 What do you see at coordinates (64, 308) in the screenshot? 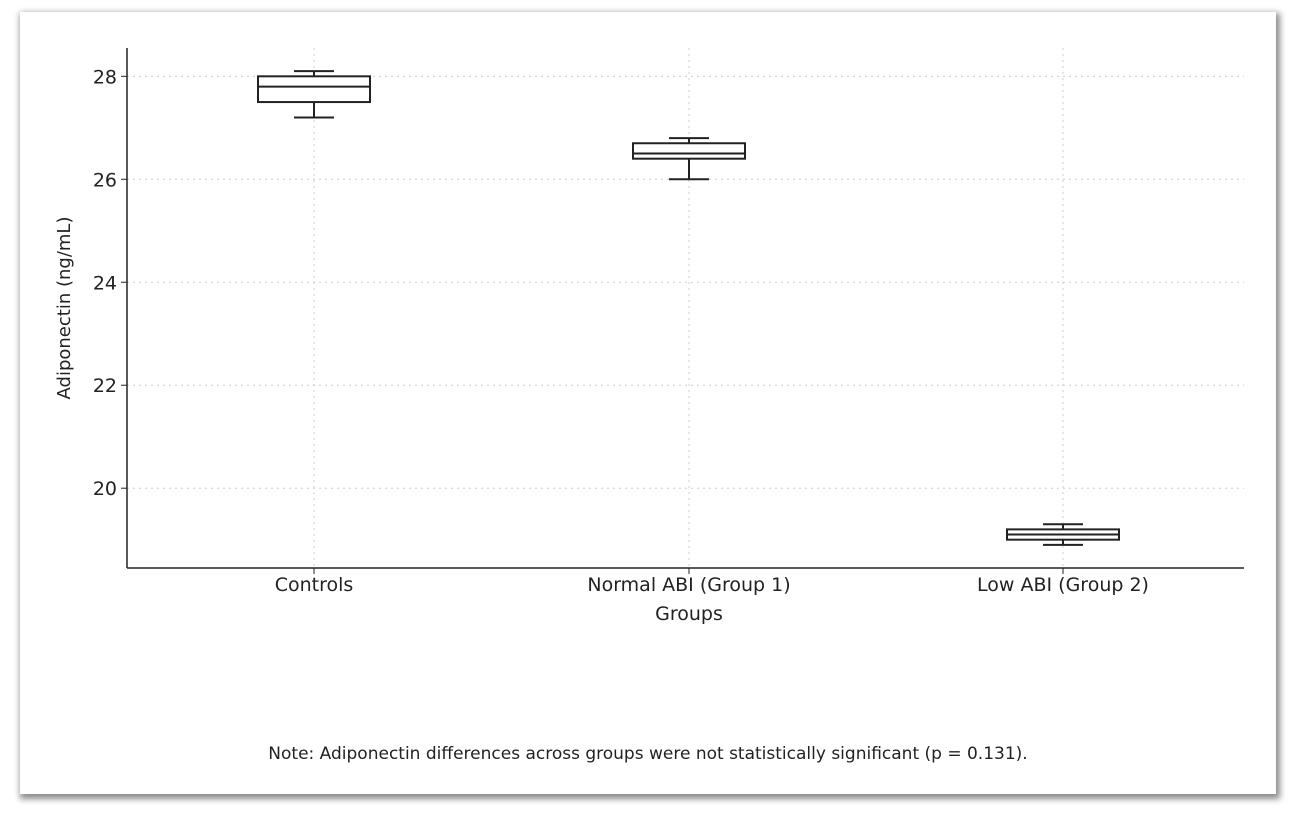
I see `y-axis-label: Adiponectin (ng/mL)` at bounding box center [64, 308].